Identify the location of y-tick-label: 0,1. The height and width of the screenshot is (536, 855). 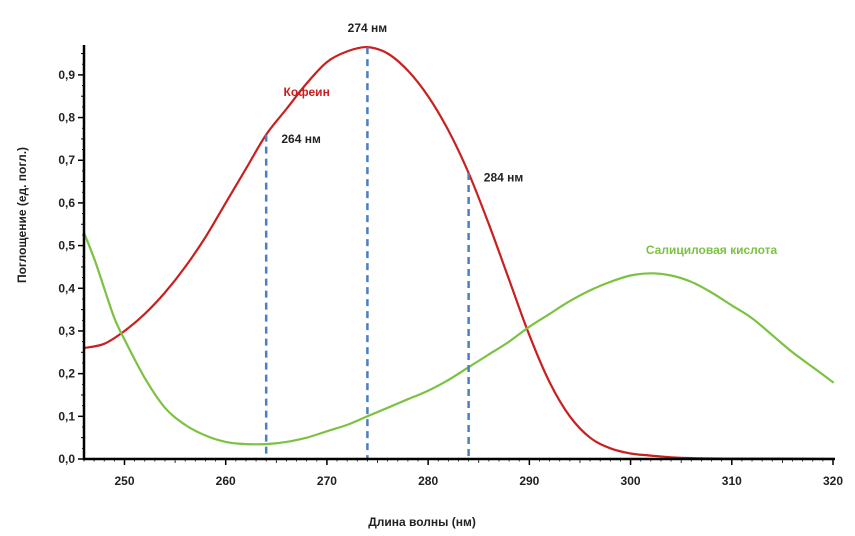
(66, 416).